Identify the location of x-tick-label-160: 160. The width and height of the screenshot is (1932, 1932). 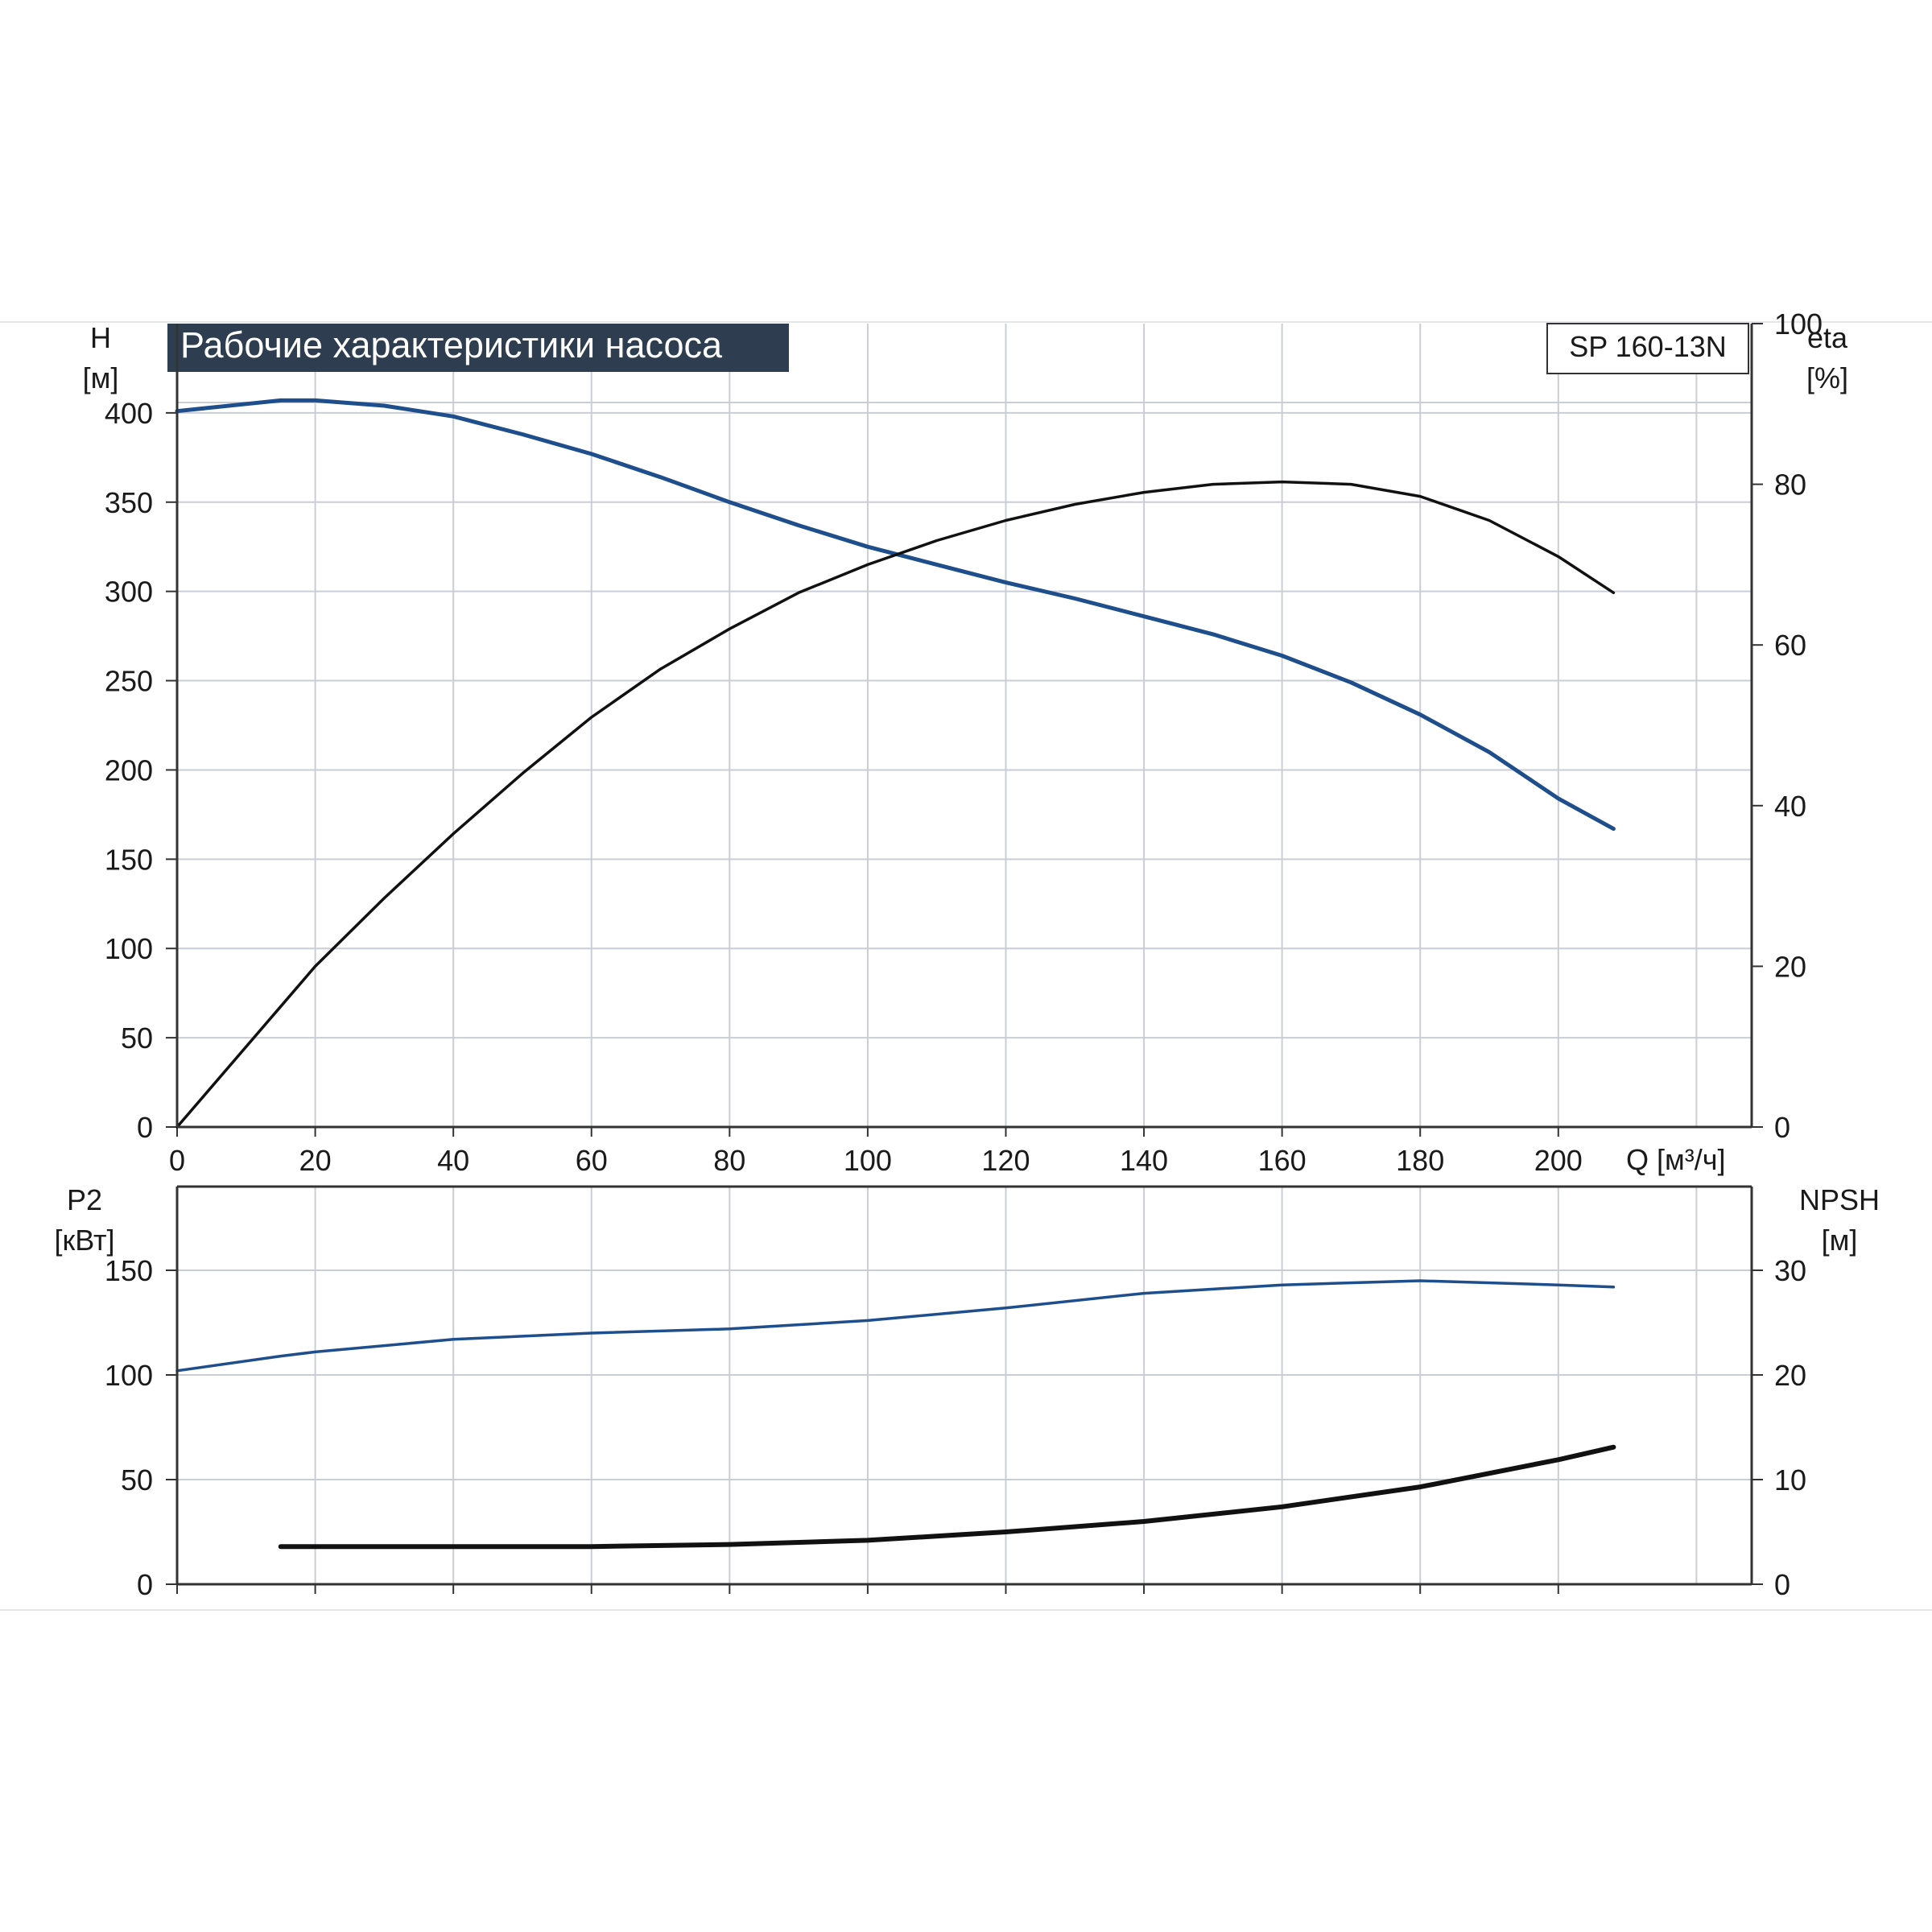
(1282, 1160).